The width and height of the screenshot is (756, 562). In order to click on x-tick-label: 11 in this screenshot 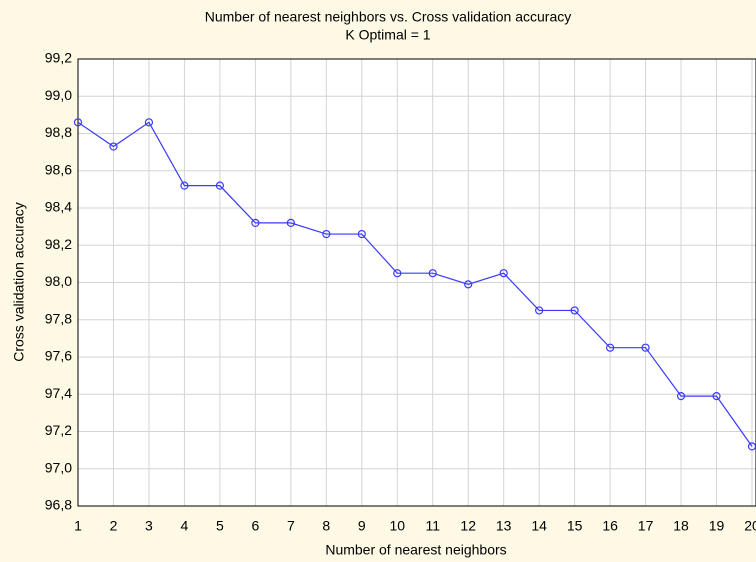, I will do `click(432, 526)`.